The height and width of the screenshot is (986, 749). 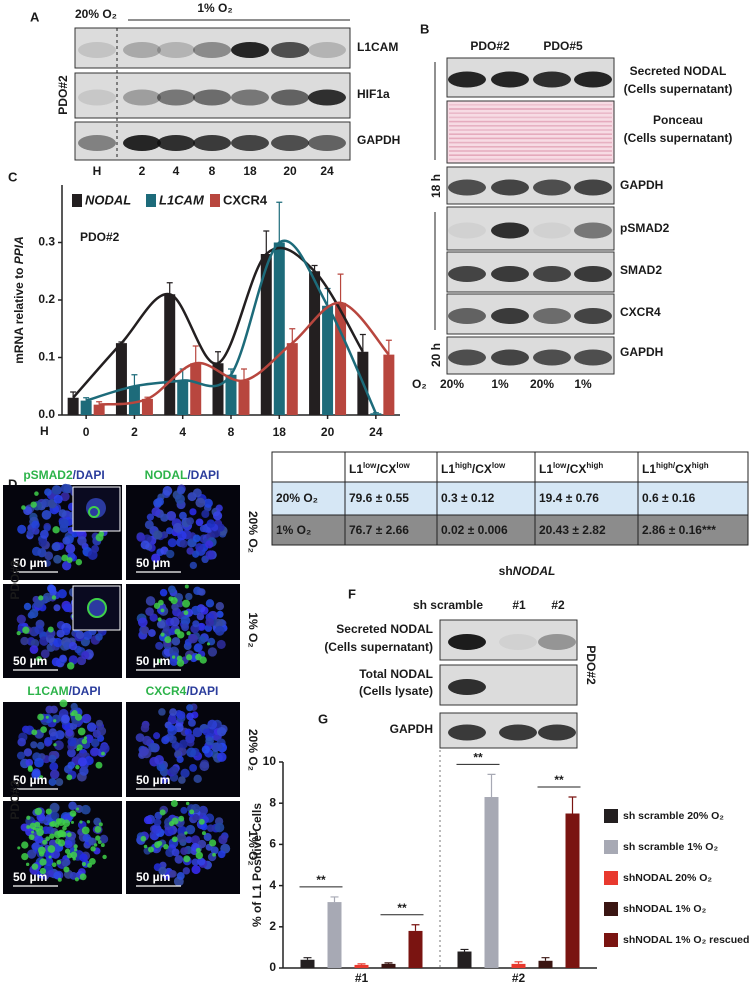 What do you see at coordinates (100, 237) in the screenshot?
I see `annotation: PDO#2` at bounding box center [100, 237].